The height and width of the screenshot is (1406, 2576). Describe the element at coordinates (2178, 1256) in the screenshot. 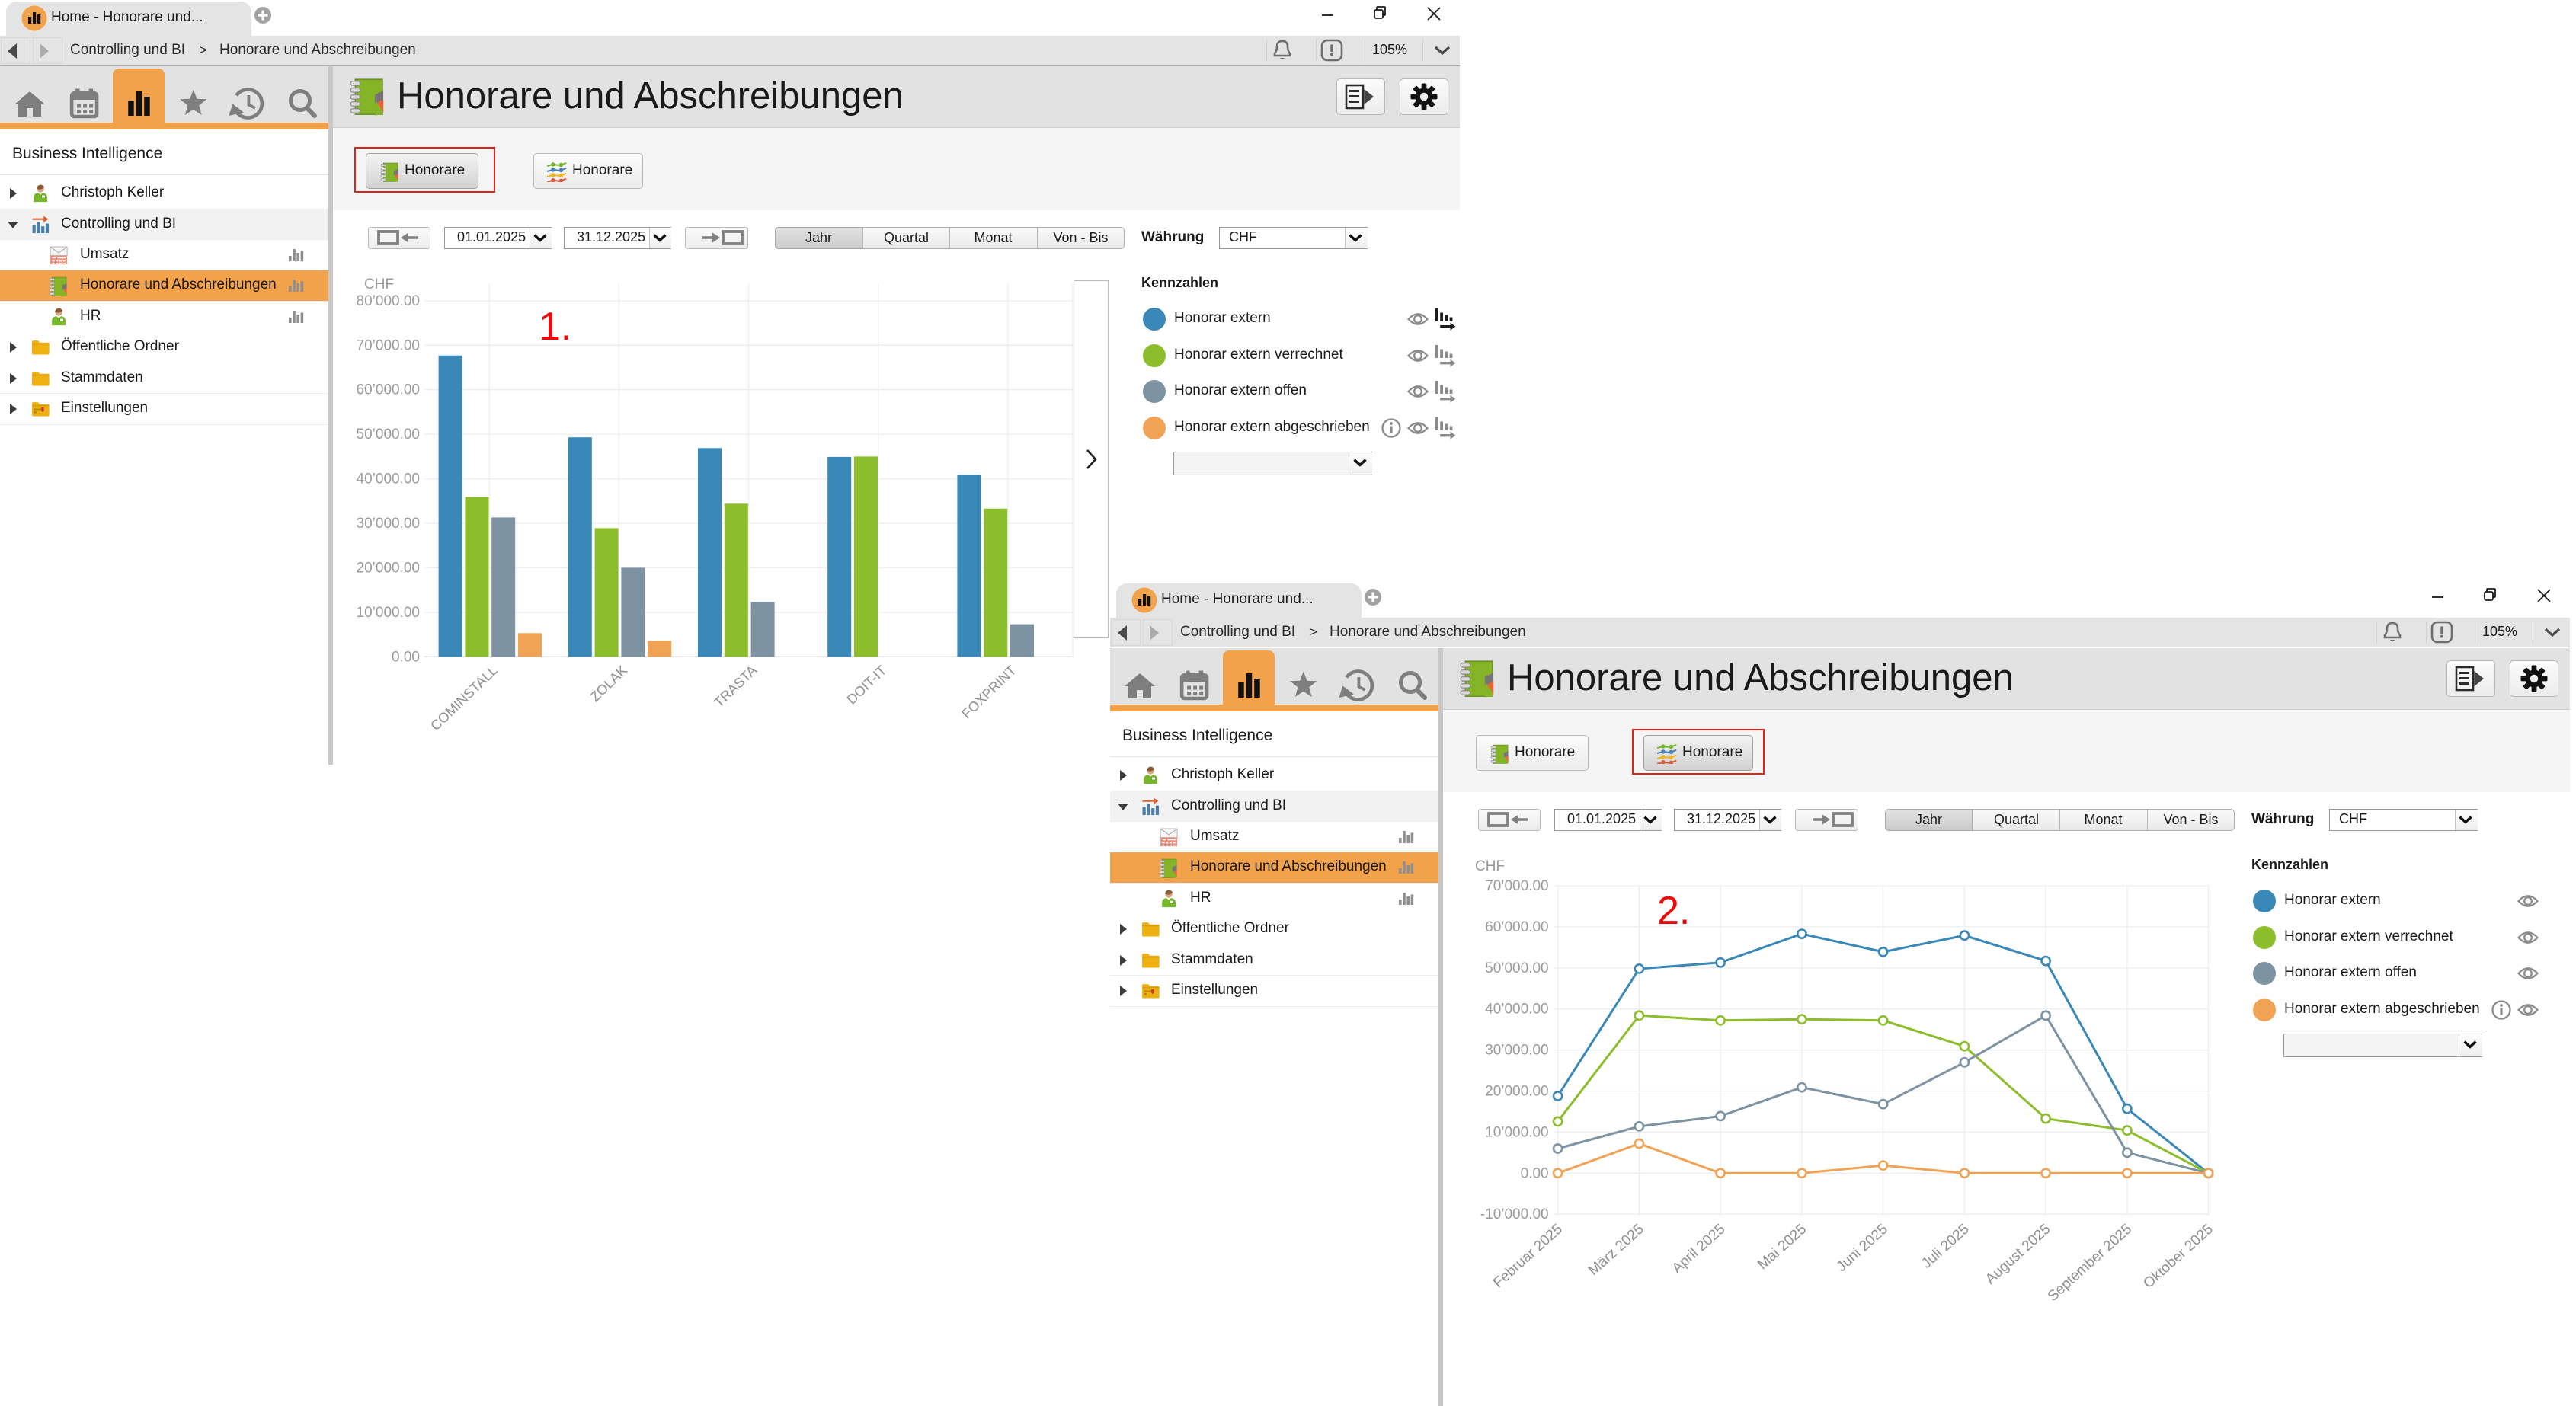

I see `svg-text: Oktober 2025` at that location.